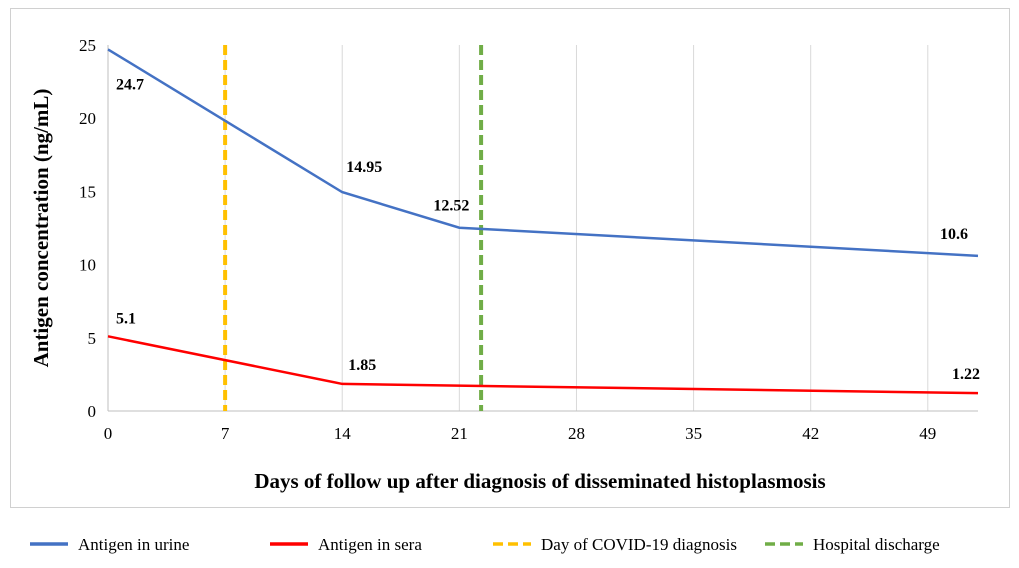 The image size is (1019, 568). Describe the element at coordinates (954, 234) in the screenshot. I see `data-label-0-3: 10.6` at that location.